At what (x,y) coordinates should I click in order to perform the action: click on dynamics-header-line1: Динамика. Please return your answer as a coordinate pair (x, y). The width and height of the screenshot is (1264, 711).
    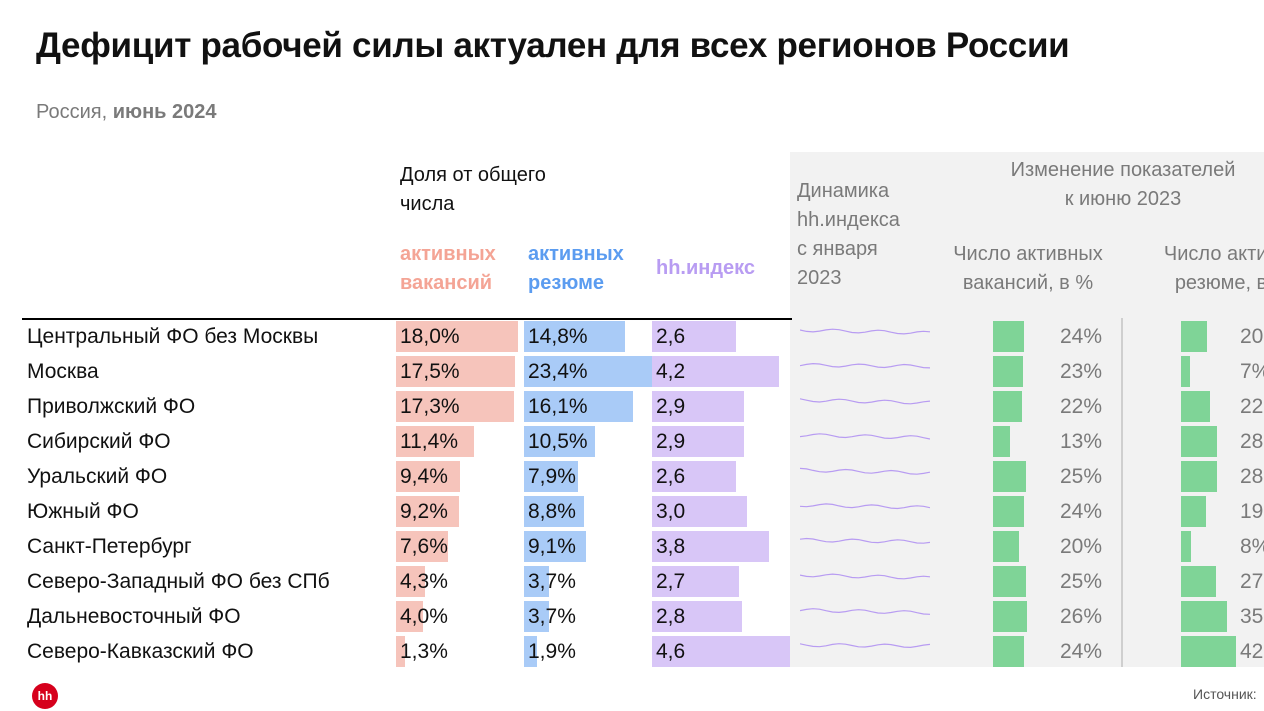
    Looking at the image, I should click on (843, 191).